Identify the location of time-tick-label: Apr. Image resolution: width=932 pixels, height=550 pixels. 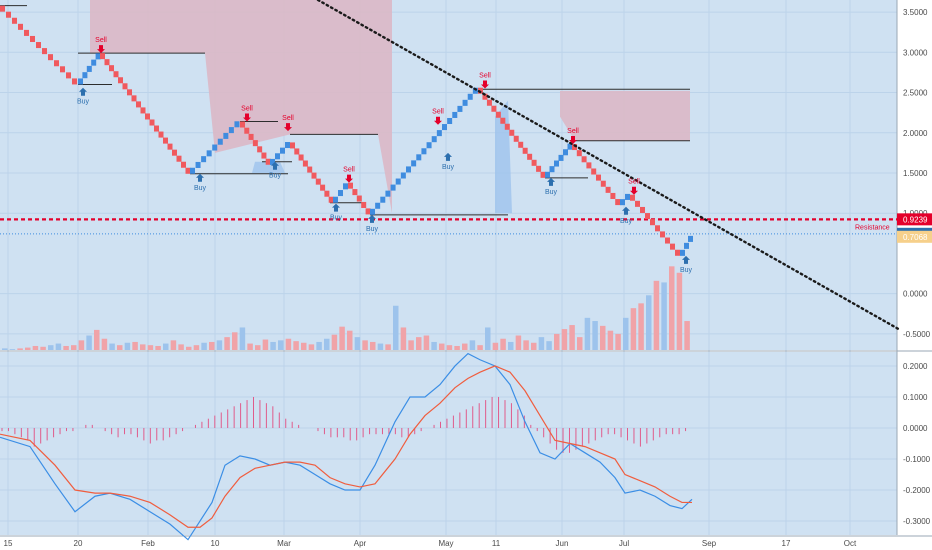
(360, 543).